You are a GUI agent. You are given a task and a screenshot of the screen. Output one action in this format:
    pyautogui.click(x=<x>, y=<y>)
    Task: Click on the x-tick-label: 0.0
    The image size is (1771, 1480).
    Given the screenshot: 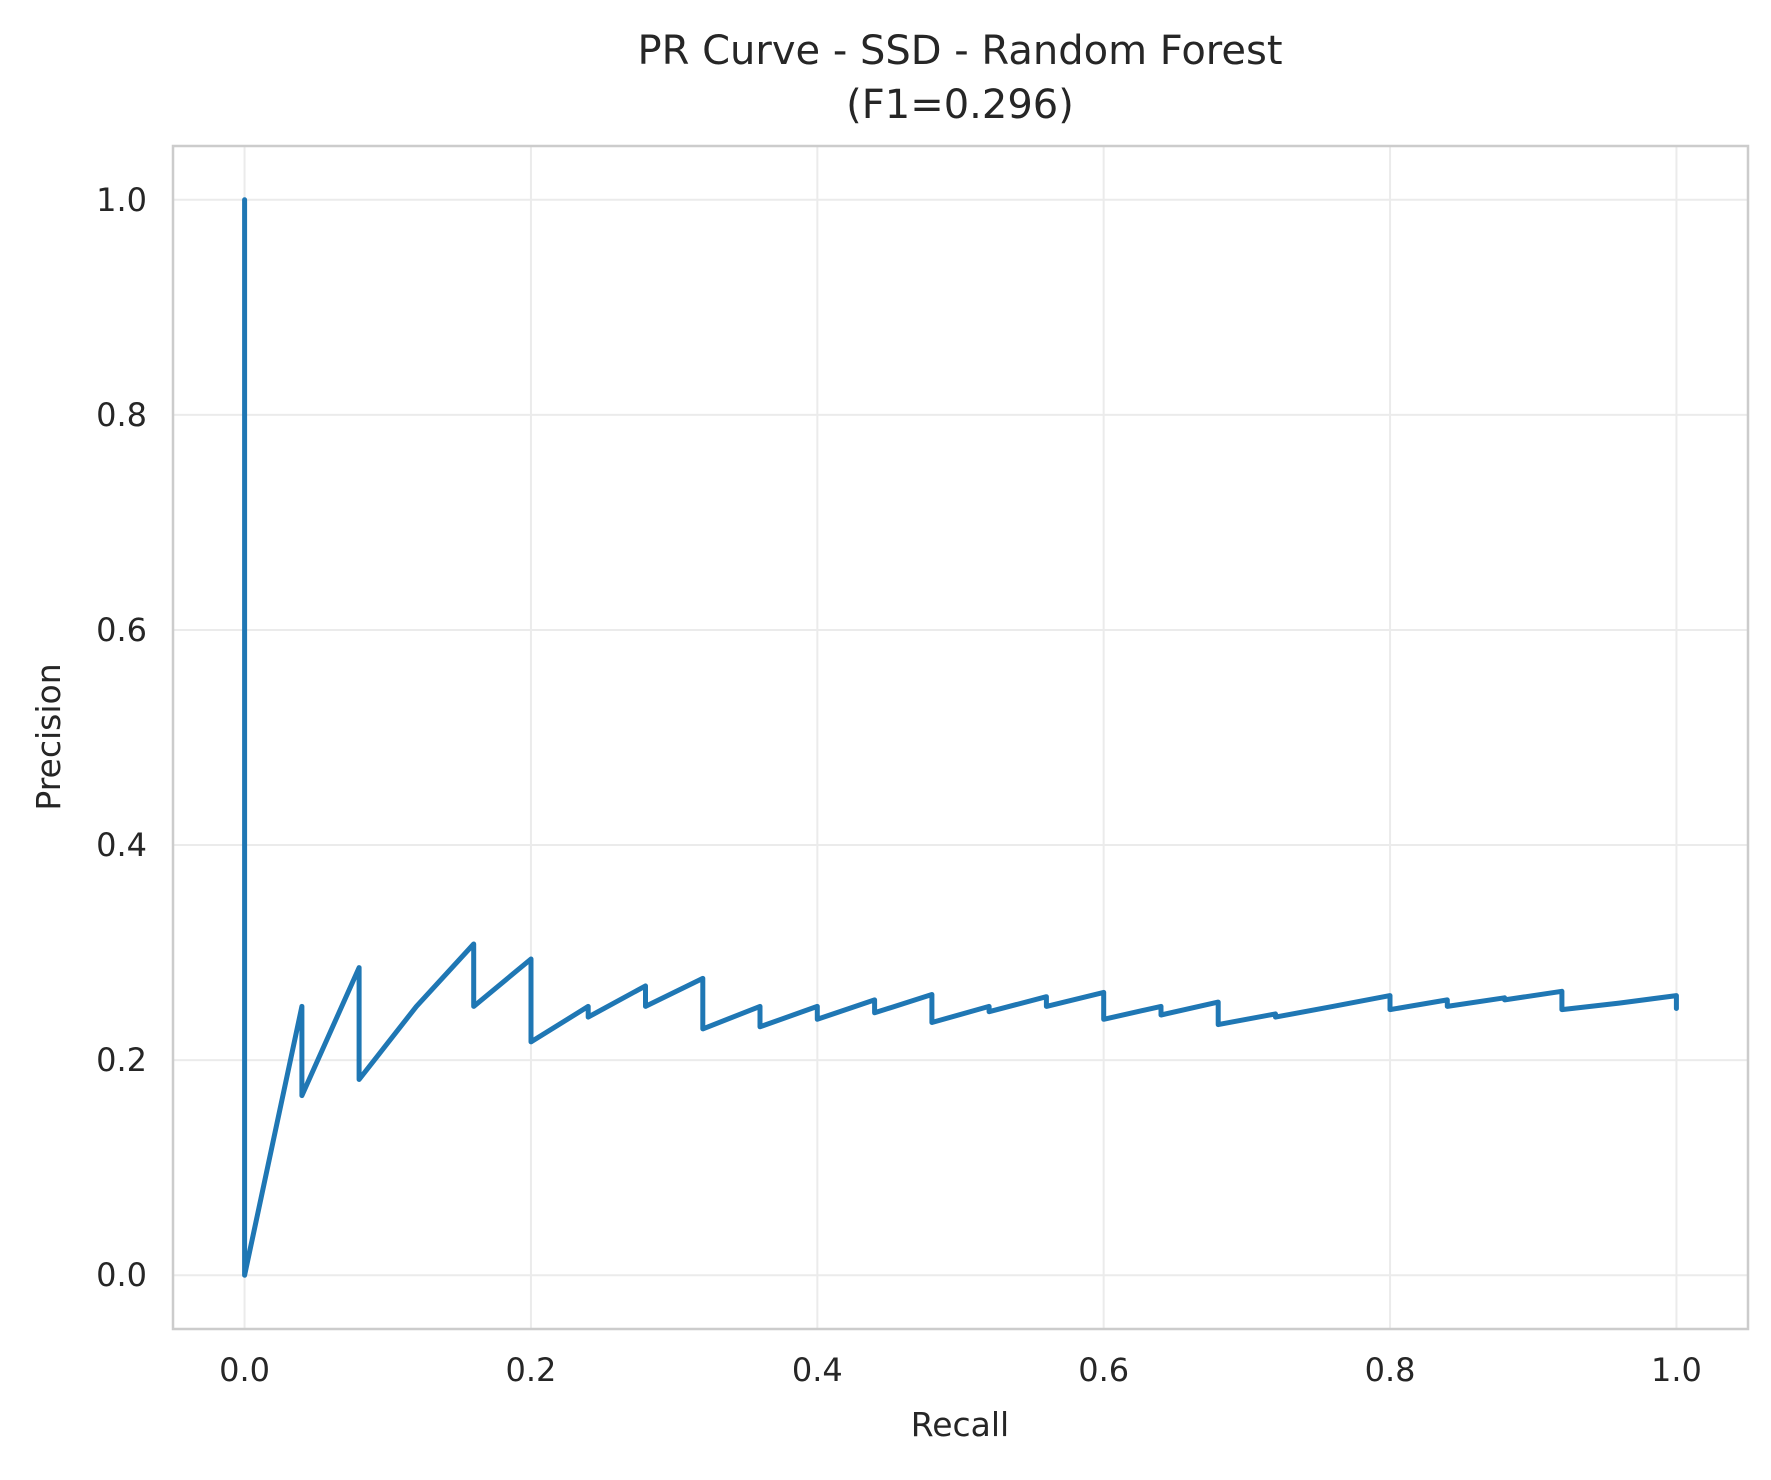 What is the action you would take?
    pyautogui.click(x=244, y=1370)
    